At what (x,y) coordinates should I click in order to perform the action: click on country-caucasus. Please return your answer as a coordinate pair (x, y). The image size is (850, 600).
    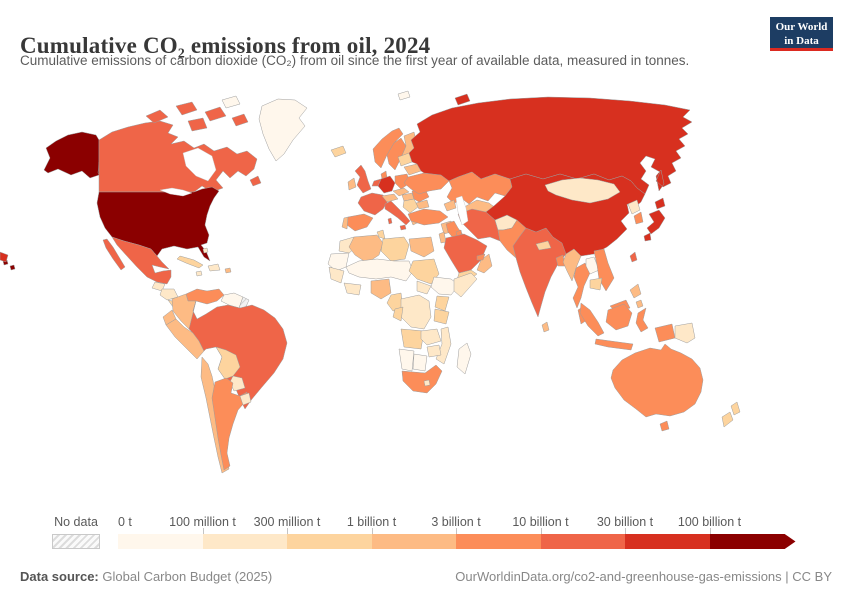
    Looking at the image, I should click on (450, 205).